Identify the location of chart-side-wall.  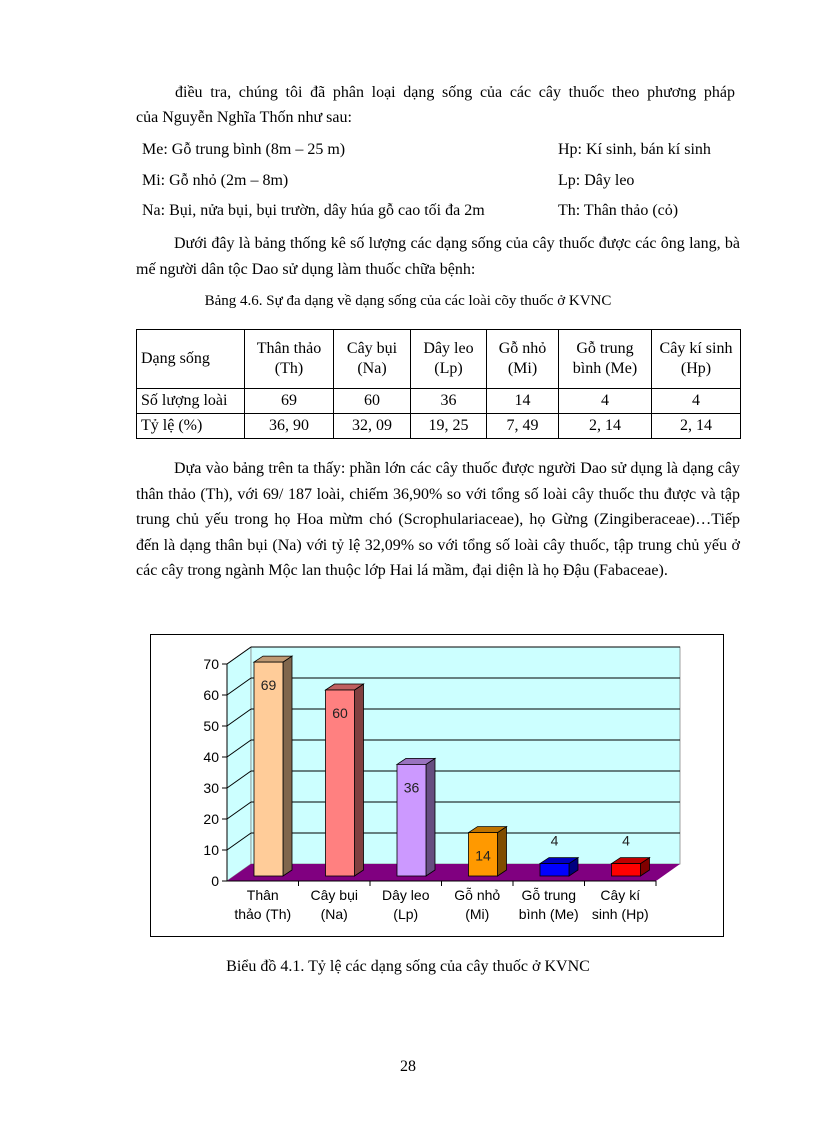
(239, 764).